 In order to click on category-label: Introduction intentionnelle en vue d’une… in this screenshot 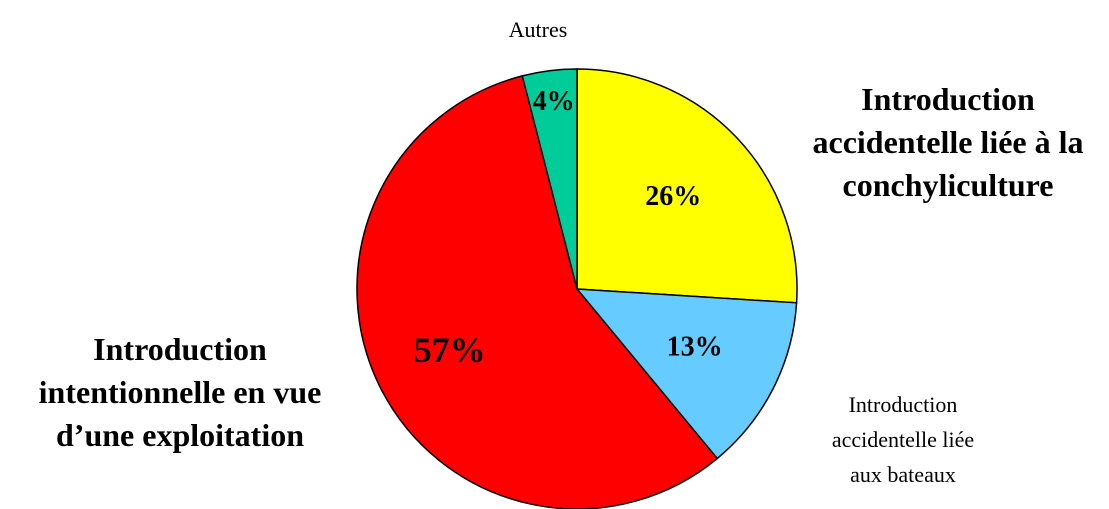, I will do `click(180, 392)`.